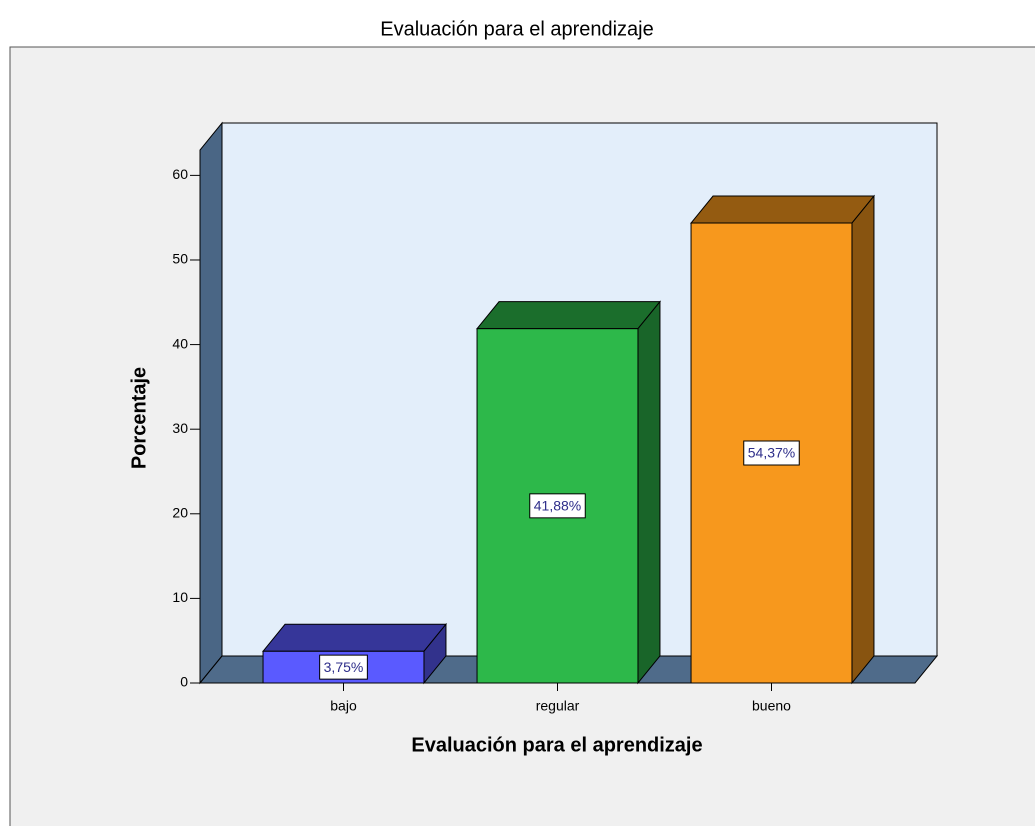 This screenshot has height=826, width=1035. Describe the element at coordinates (556, 745) in the screenshot. I see `x-axis-label: Evaluación para el aprendizaje` at that location.